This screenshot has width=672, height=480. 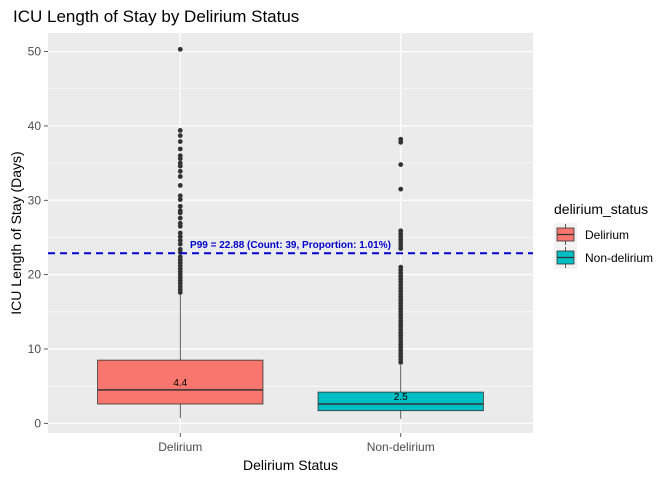 What do you see at coordinates (607, 235) in the screenshot?
I see `legend-label: Delirium` at bounding box center [607, 235].